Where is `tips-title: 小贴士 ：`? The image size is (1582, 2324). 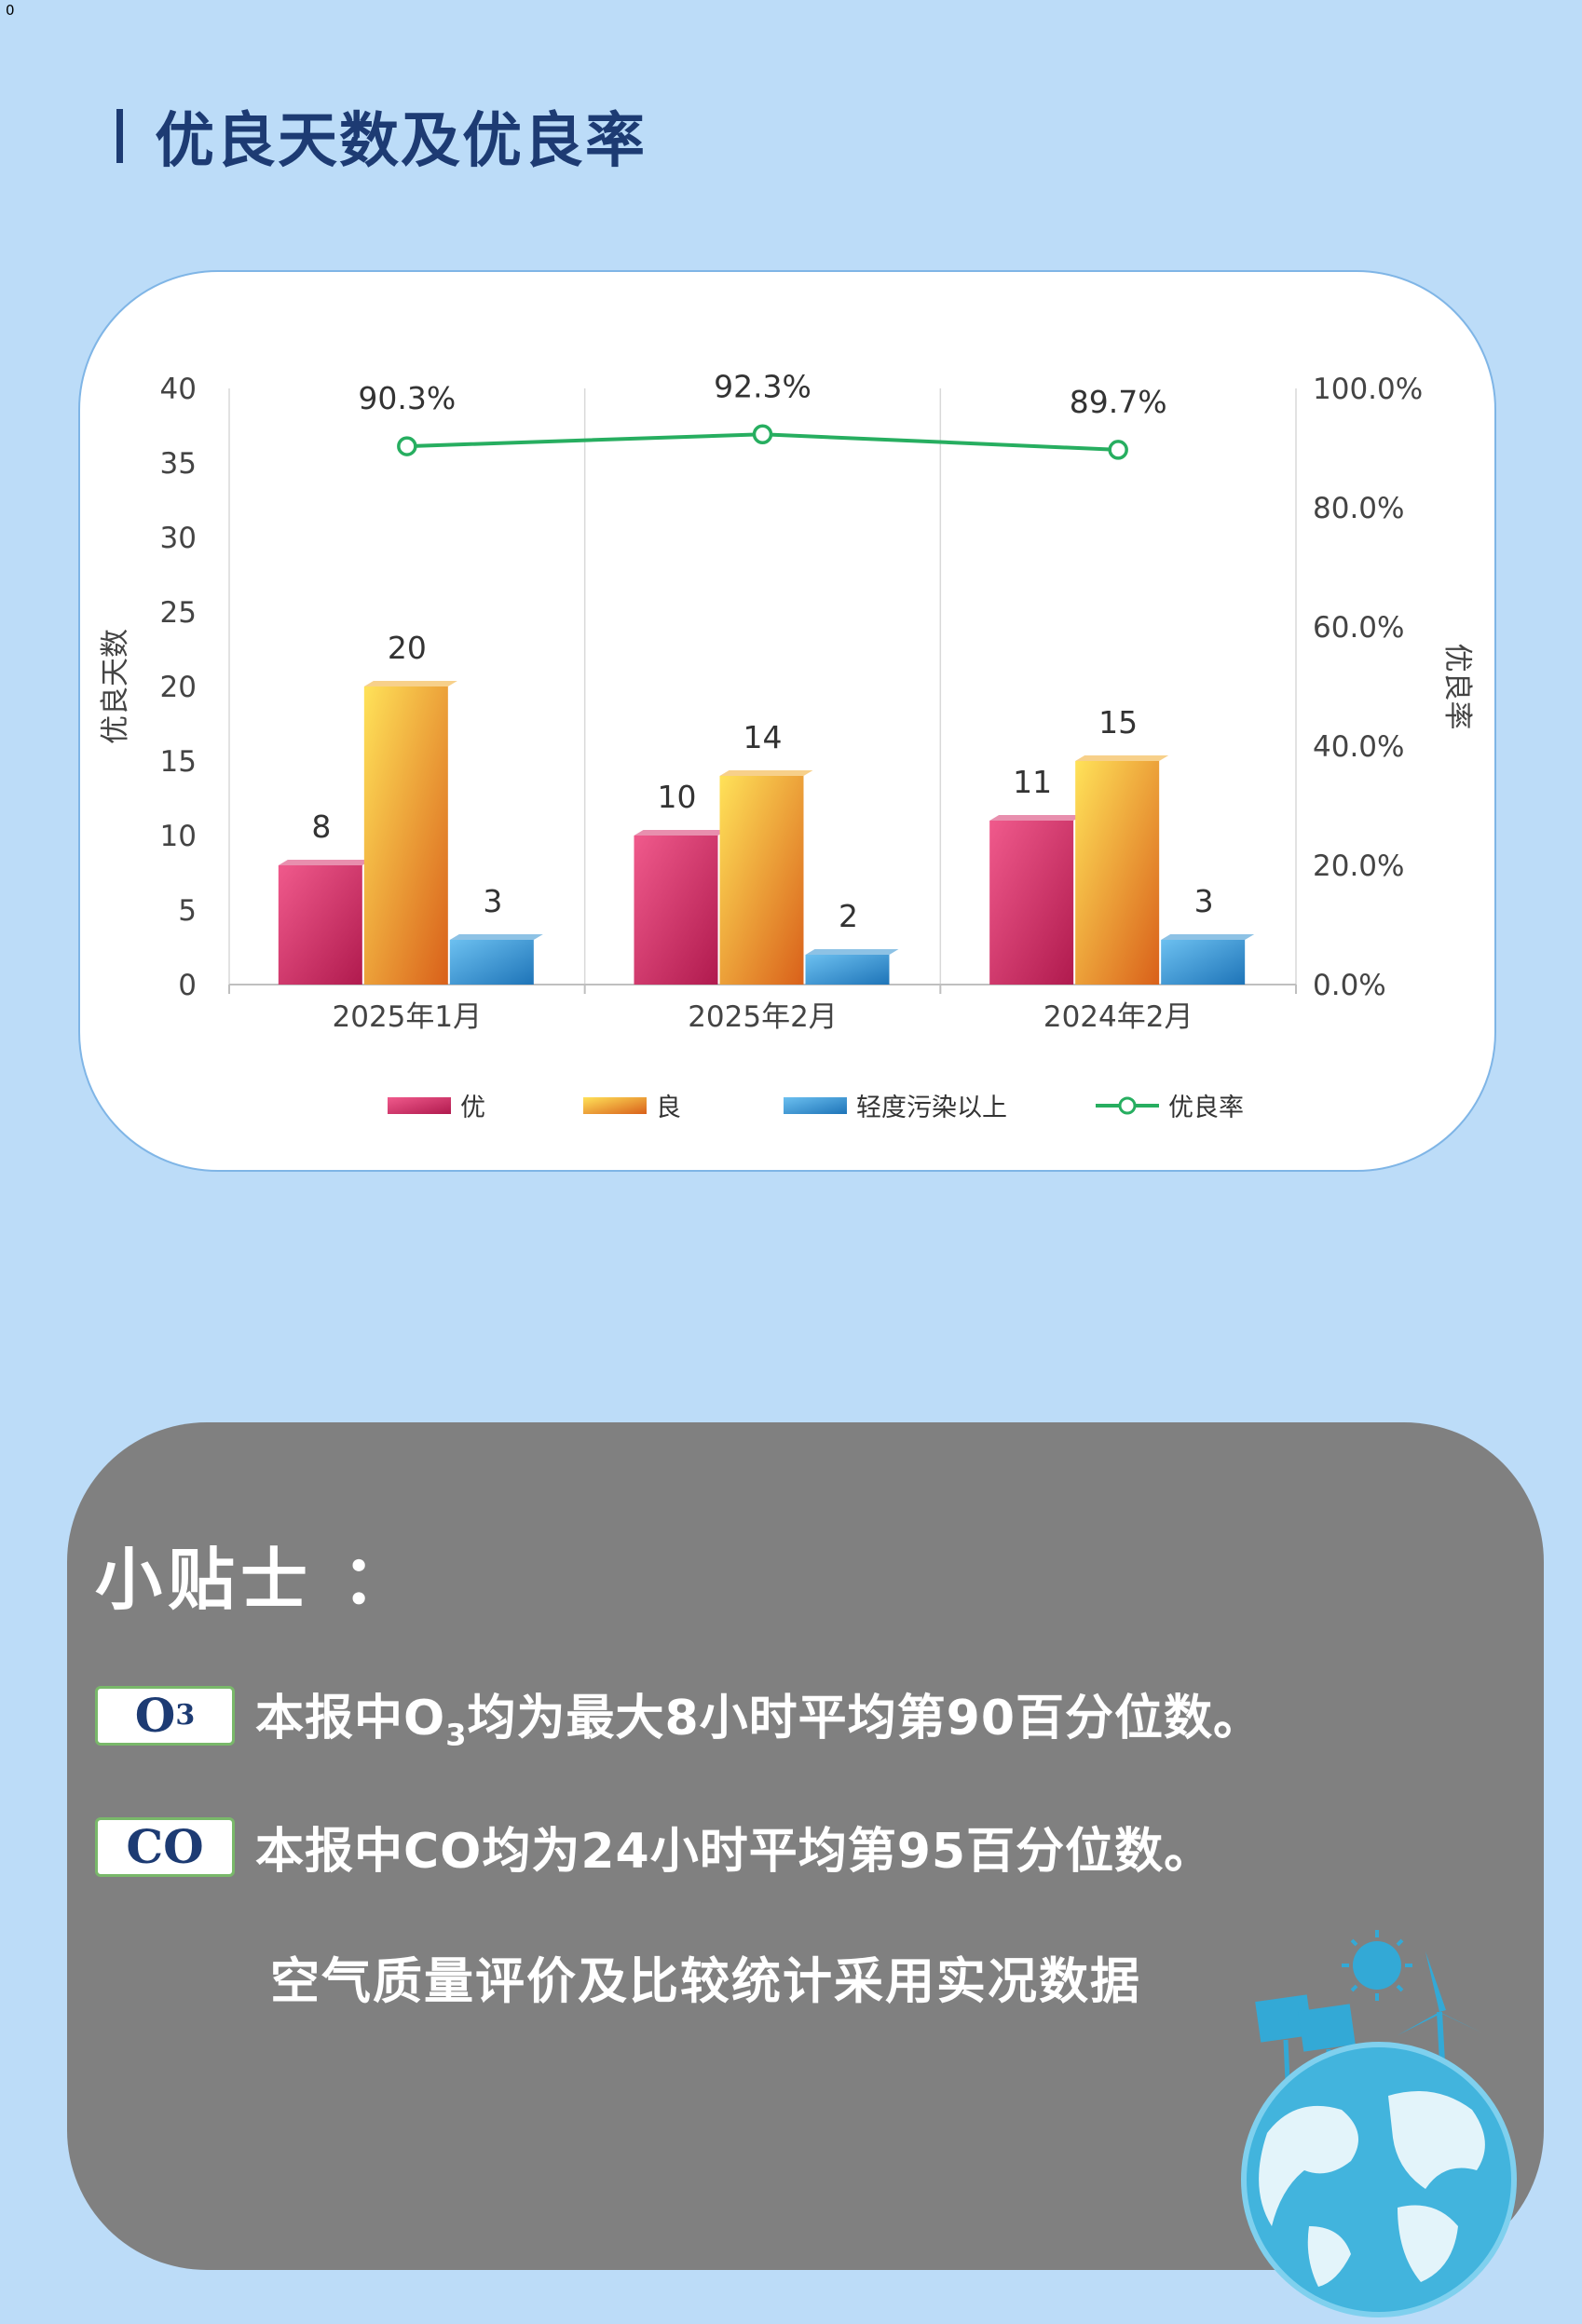
tips-title: 小贴士 ： is located at coordinates (255, 1580).